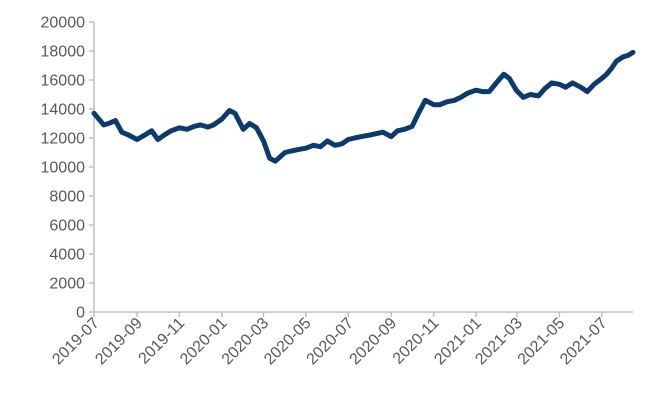  Describe the element at coordinates (63, 81) in the screenshot. I see `y-tick-label: 16000` at that location.